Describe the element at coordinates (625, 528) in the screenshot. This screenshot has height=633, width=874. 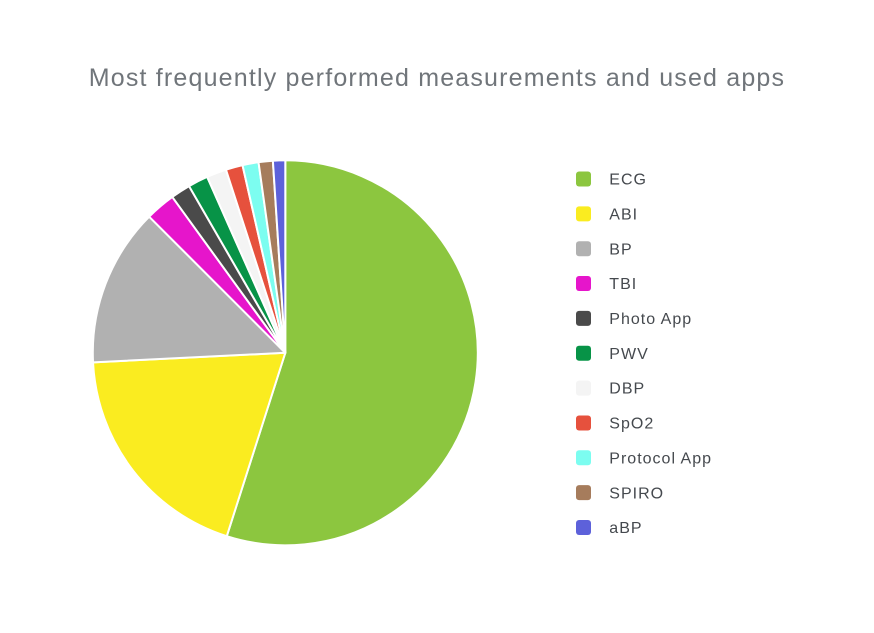
I see `svg-text: aBP` at that location.